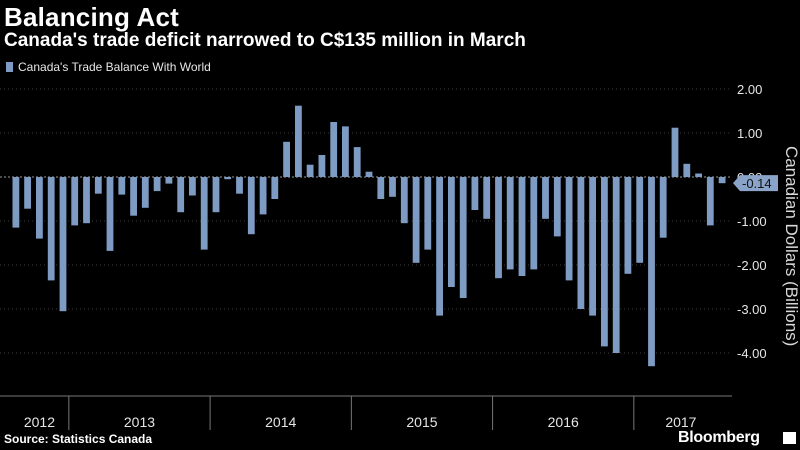 This screenshot has width=800, height=450. I want to click on y-tick-label: -1.00, so click(752, 221).